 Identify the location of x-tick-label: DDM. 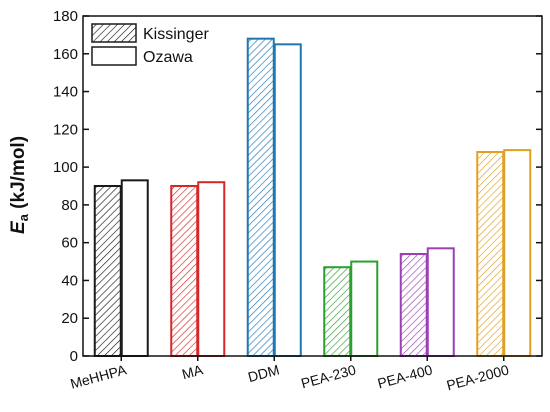
(263, 373).